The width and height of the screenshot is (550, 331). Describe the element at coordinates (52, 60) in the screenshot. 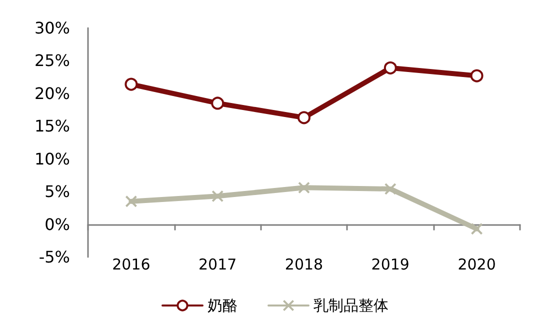

I see `y-tick-label: 25%` at that location.